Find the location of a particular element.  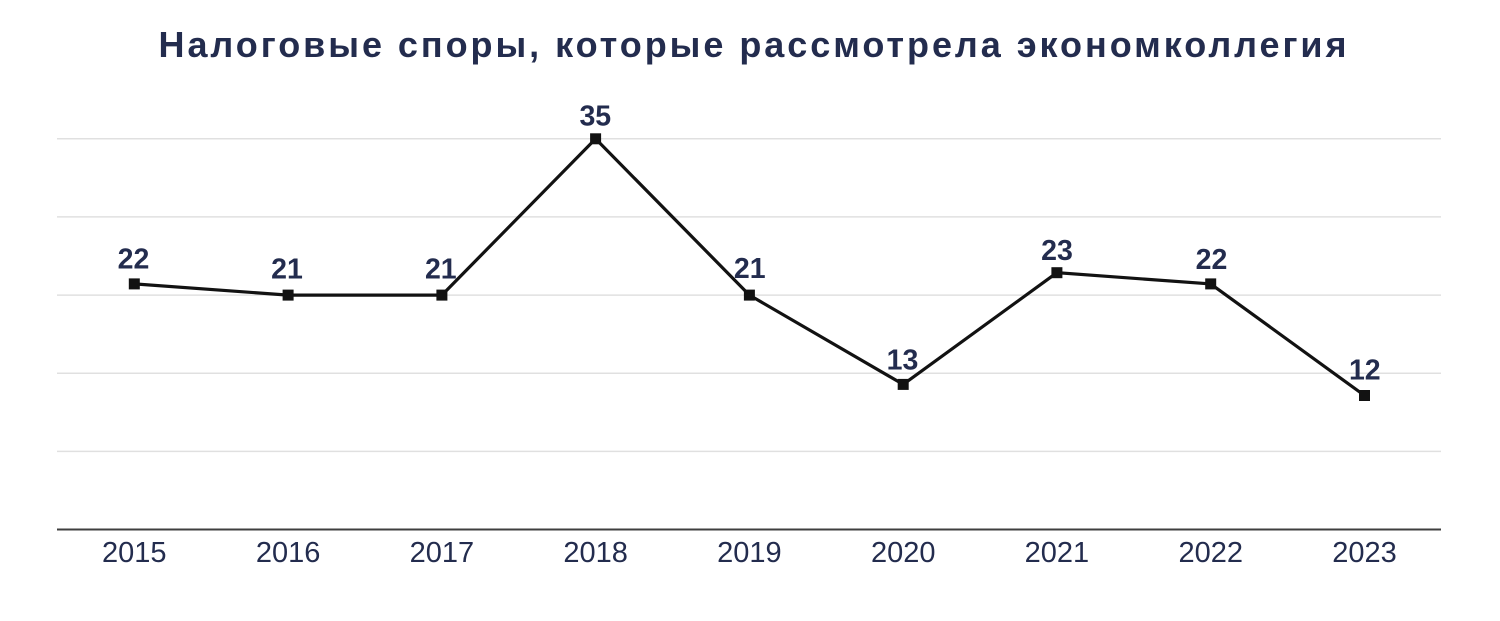

svg-text: 12 is located at coordinates (1365, 371).